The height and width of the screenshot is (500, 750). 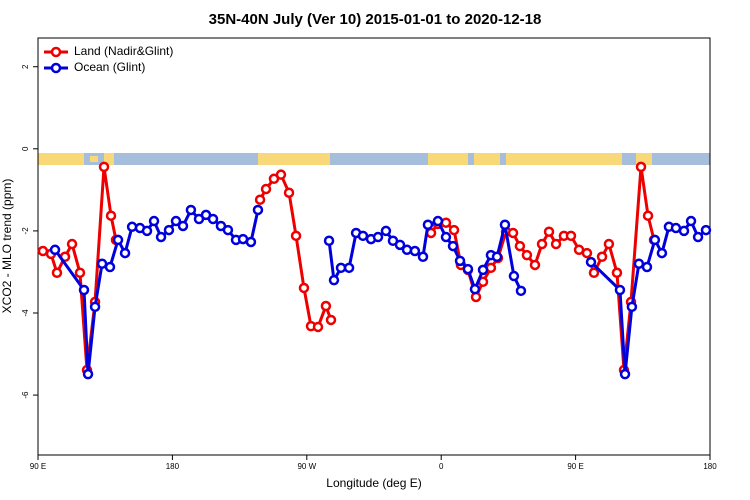 I want to click on x-tick-label: 90 E, so click(x=38, y=466).